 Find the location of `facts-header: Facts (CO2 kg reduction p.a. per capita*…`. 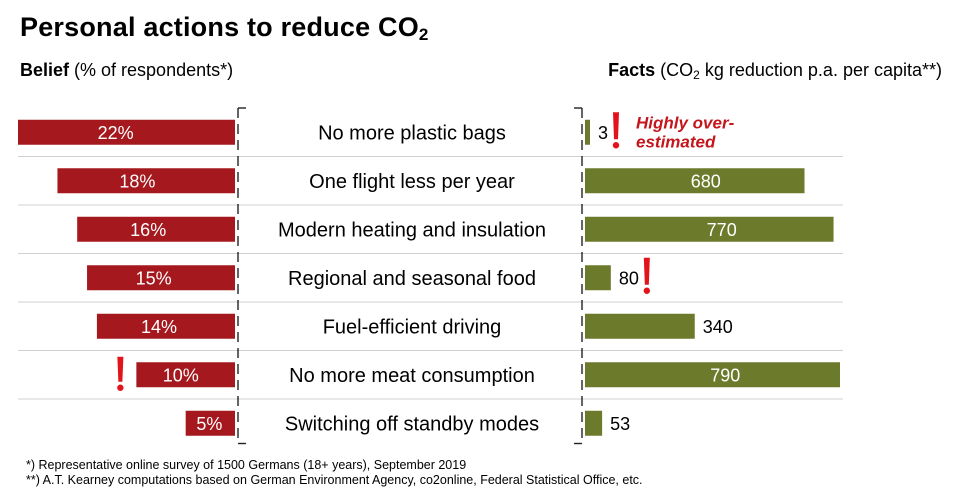

facts-header: Facts (CO2 kg reduction p.a. per capita*… is located at coordinates (775, 71).